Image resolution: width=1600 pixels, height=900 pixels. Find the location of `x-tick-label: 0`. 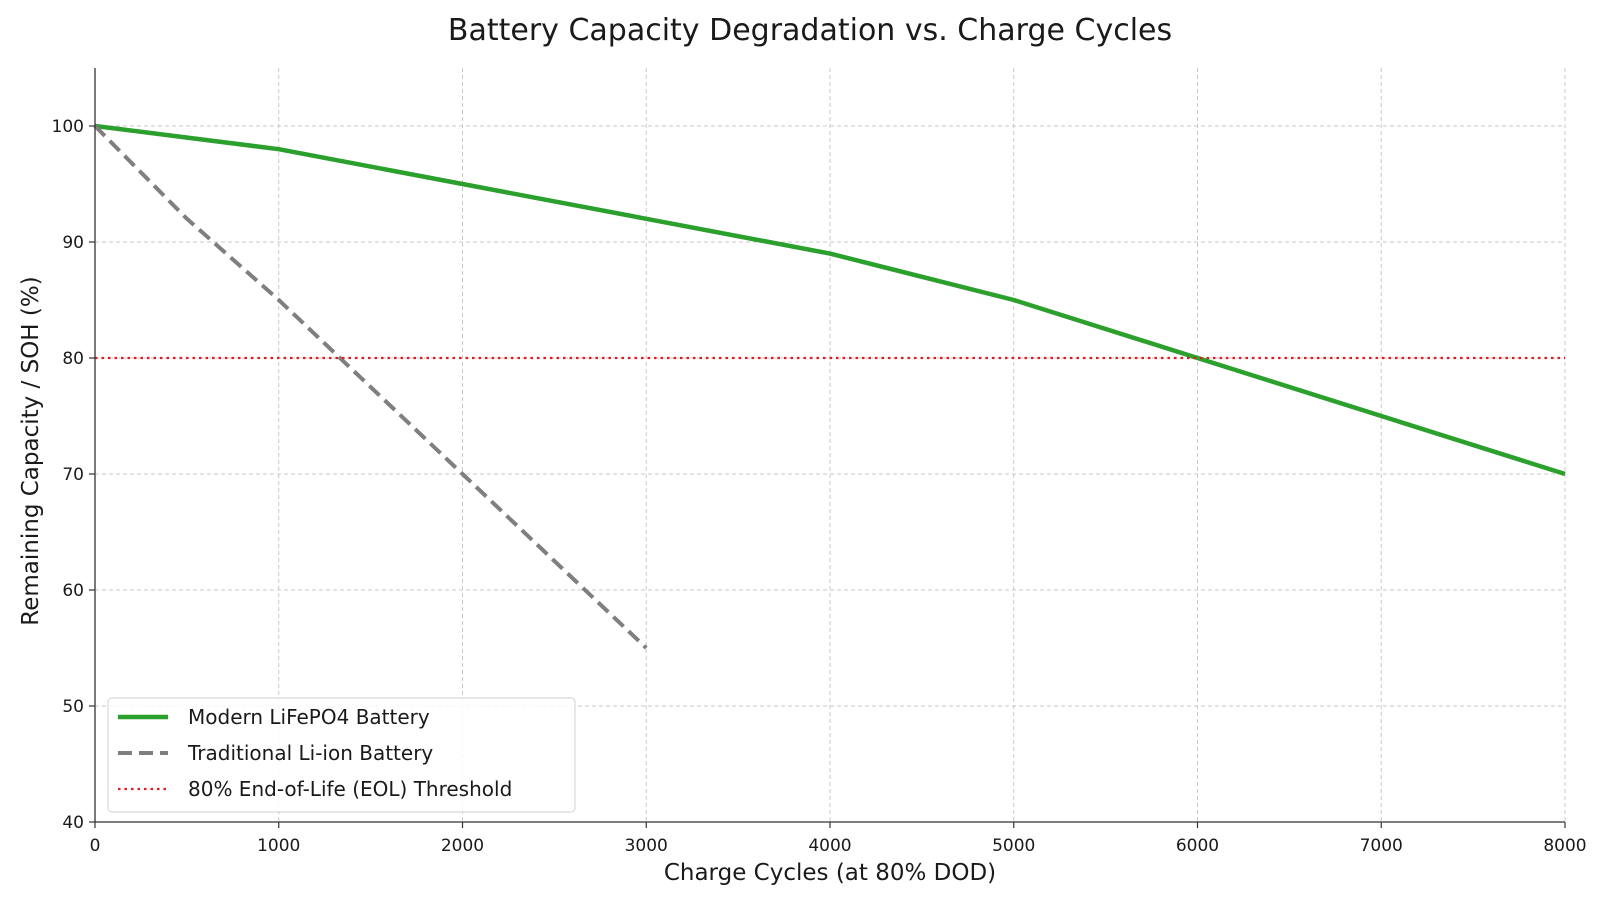

x-tick-label: 0 is located at coordinates (95, 846).